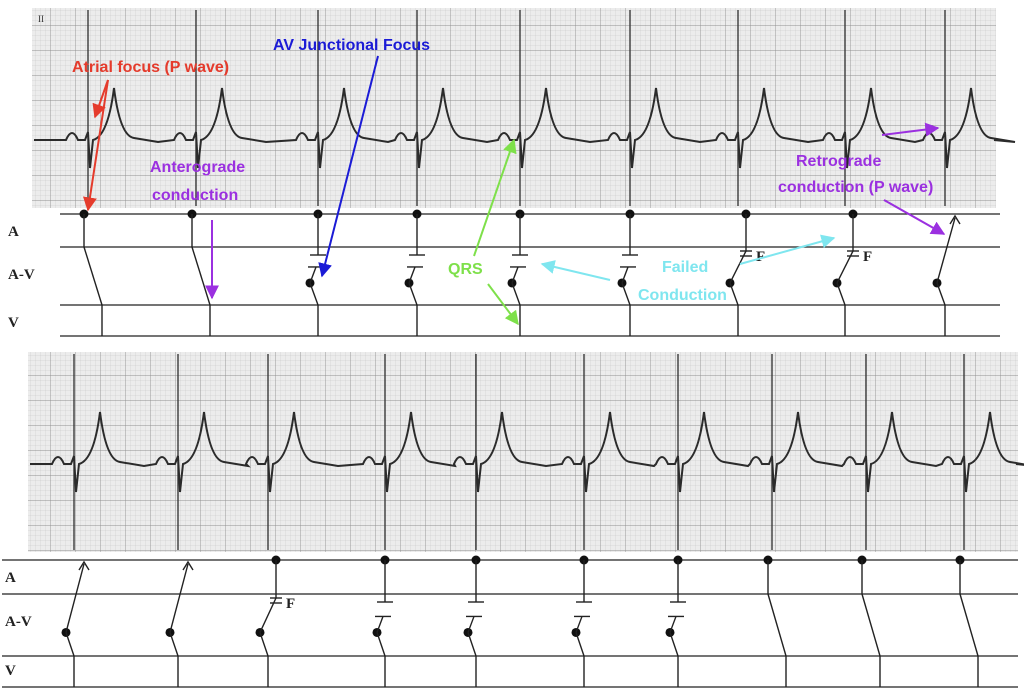 This screenshot has height=689, width=1024. I want to click on anterograde-label-line1: Anterograde, so click(197, 167).